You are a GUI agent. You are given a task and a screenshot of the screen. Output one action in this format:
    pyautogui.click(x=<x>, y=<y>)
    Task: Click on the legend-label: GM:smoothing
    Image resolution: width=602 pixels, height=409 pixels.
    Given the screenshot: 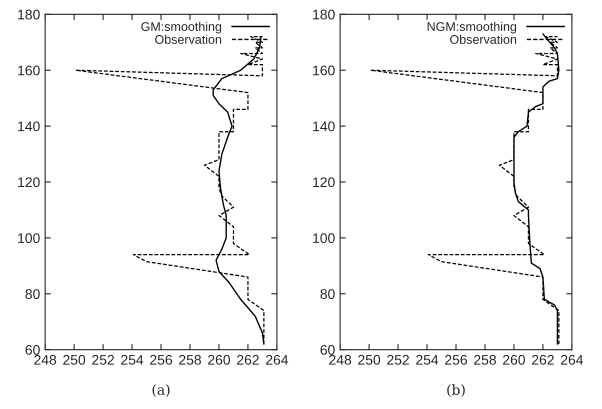 What is the action you would take?
    pyautogui.click(x=181, y=28)
    